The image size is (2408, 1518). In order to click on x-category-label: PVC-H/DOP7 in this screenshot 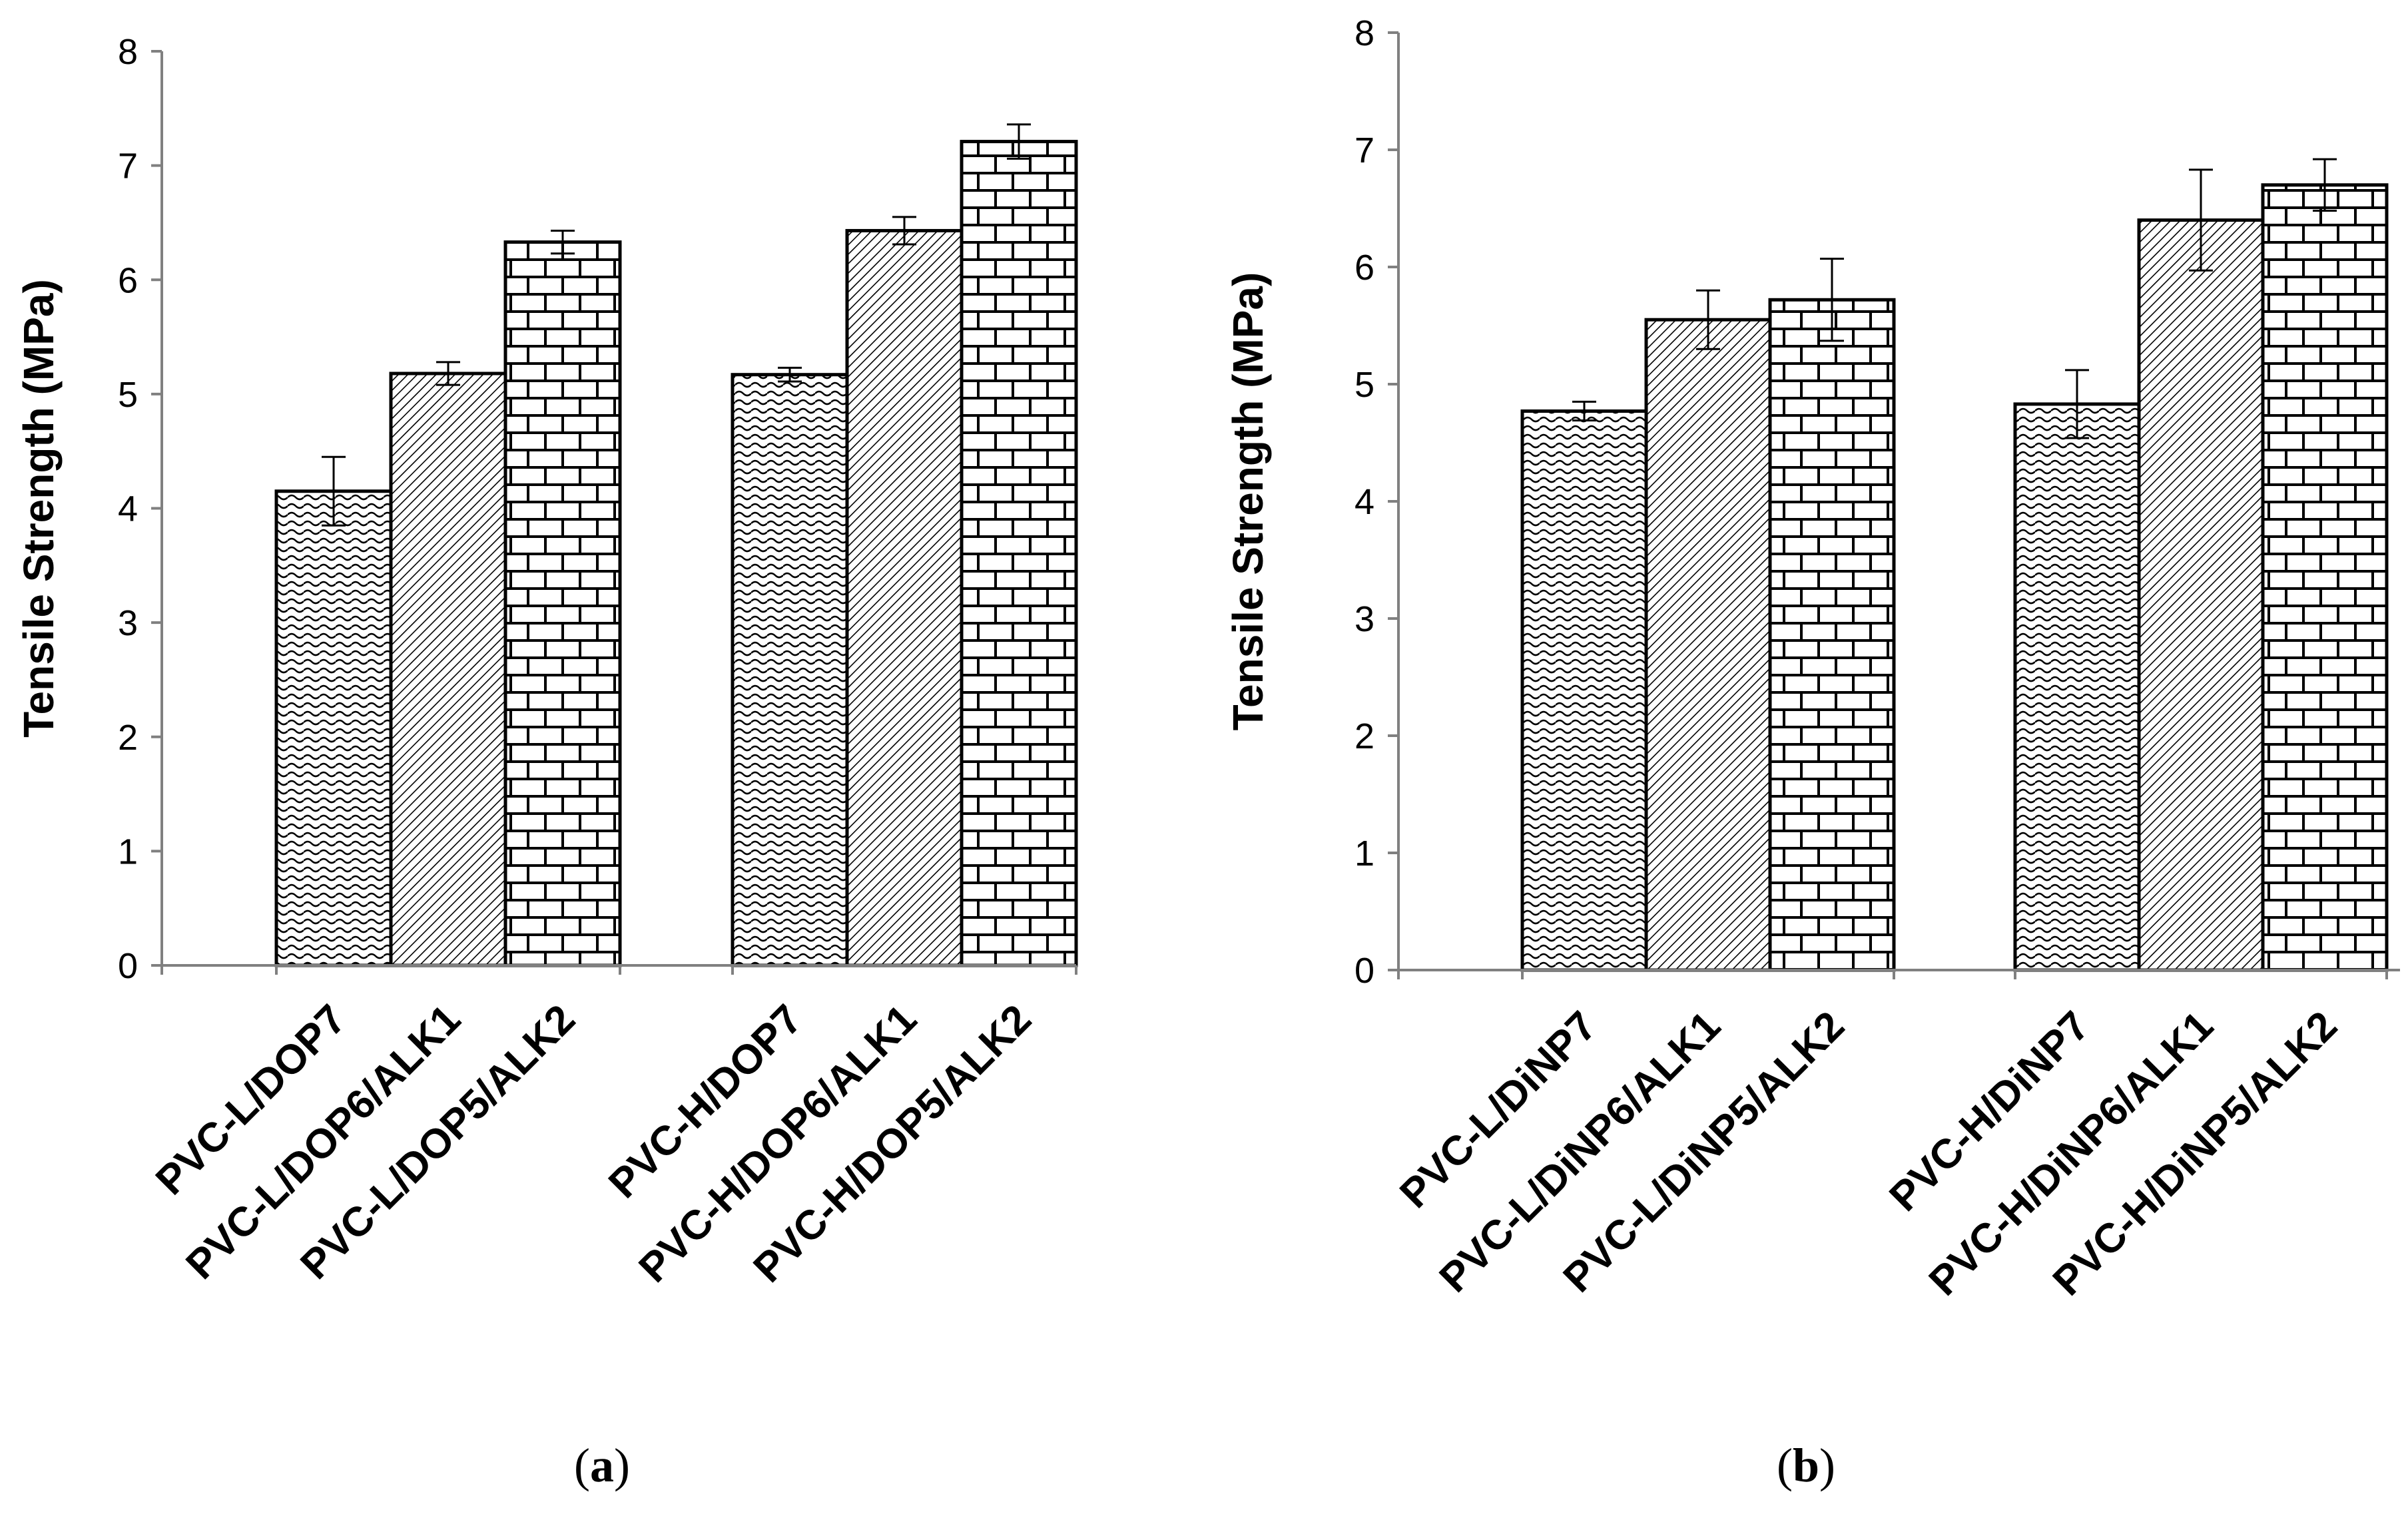, I will do `click(706, 1101)`.